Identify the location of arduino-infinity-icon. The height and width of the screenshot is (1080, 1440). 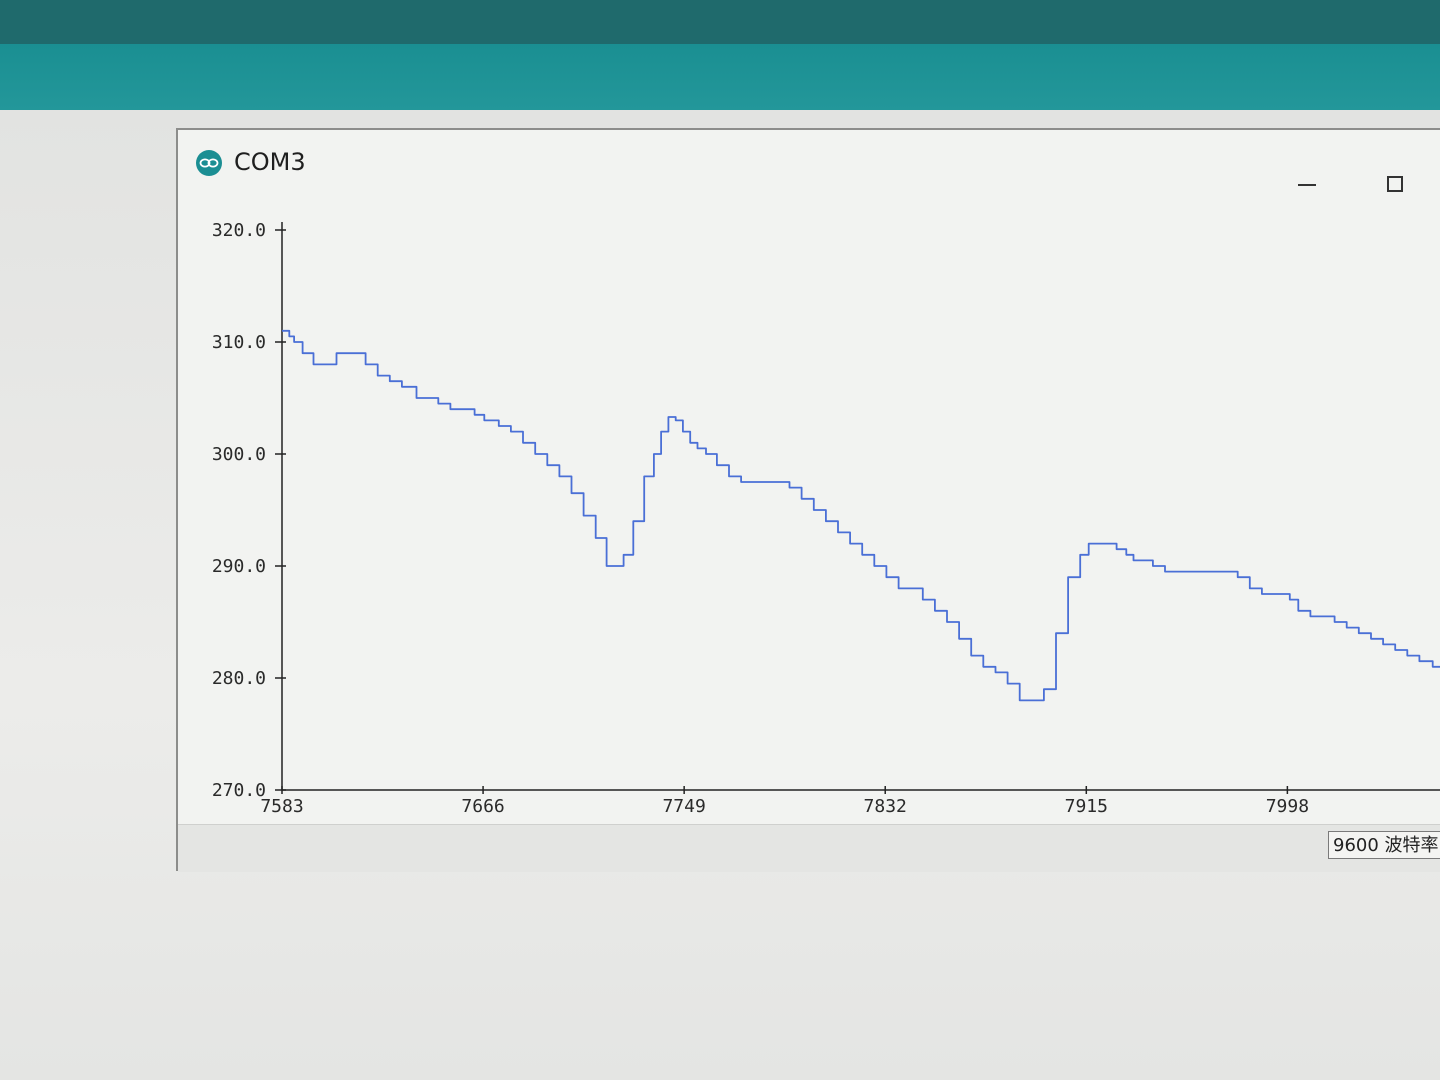
(209, 163).